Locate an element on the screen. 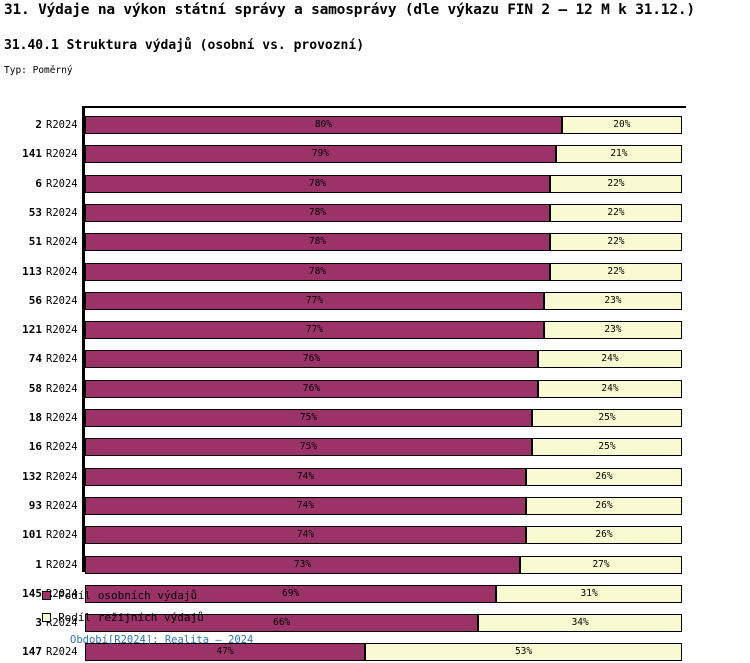 This screenshot has height=663, width=750. row-key-label: 141 is located at coordinates (32, 154).